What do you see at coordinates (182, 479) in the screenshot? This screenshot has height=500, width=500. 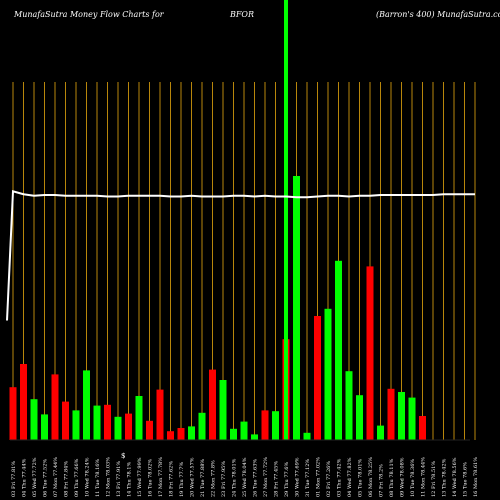 I see `x-tick-label: 19 Thu 77.7%` at bounding box center [182, 479].